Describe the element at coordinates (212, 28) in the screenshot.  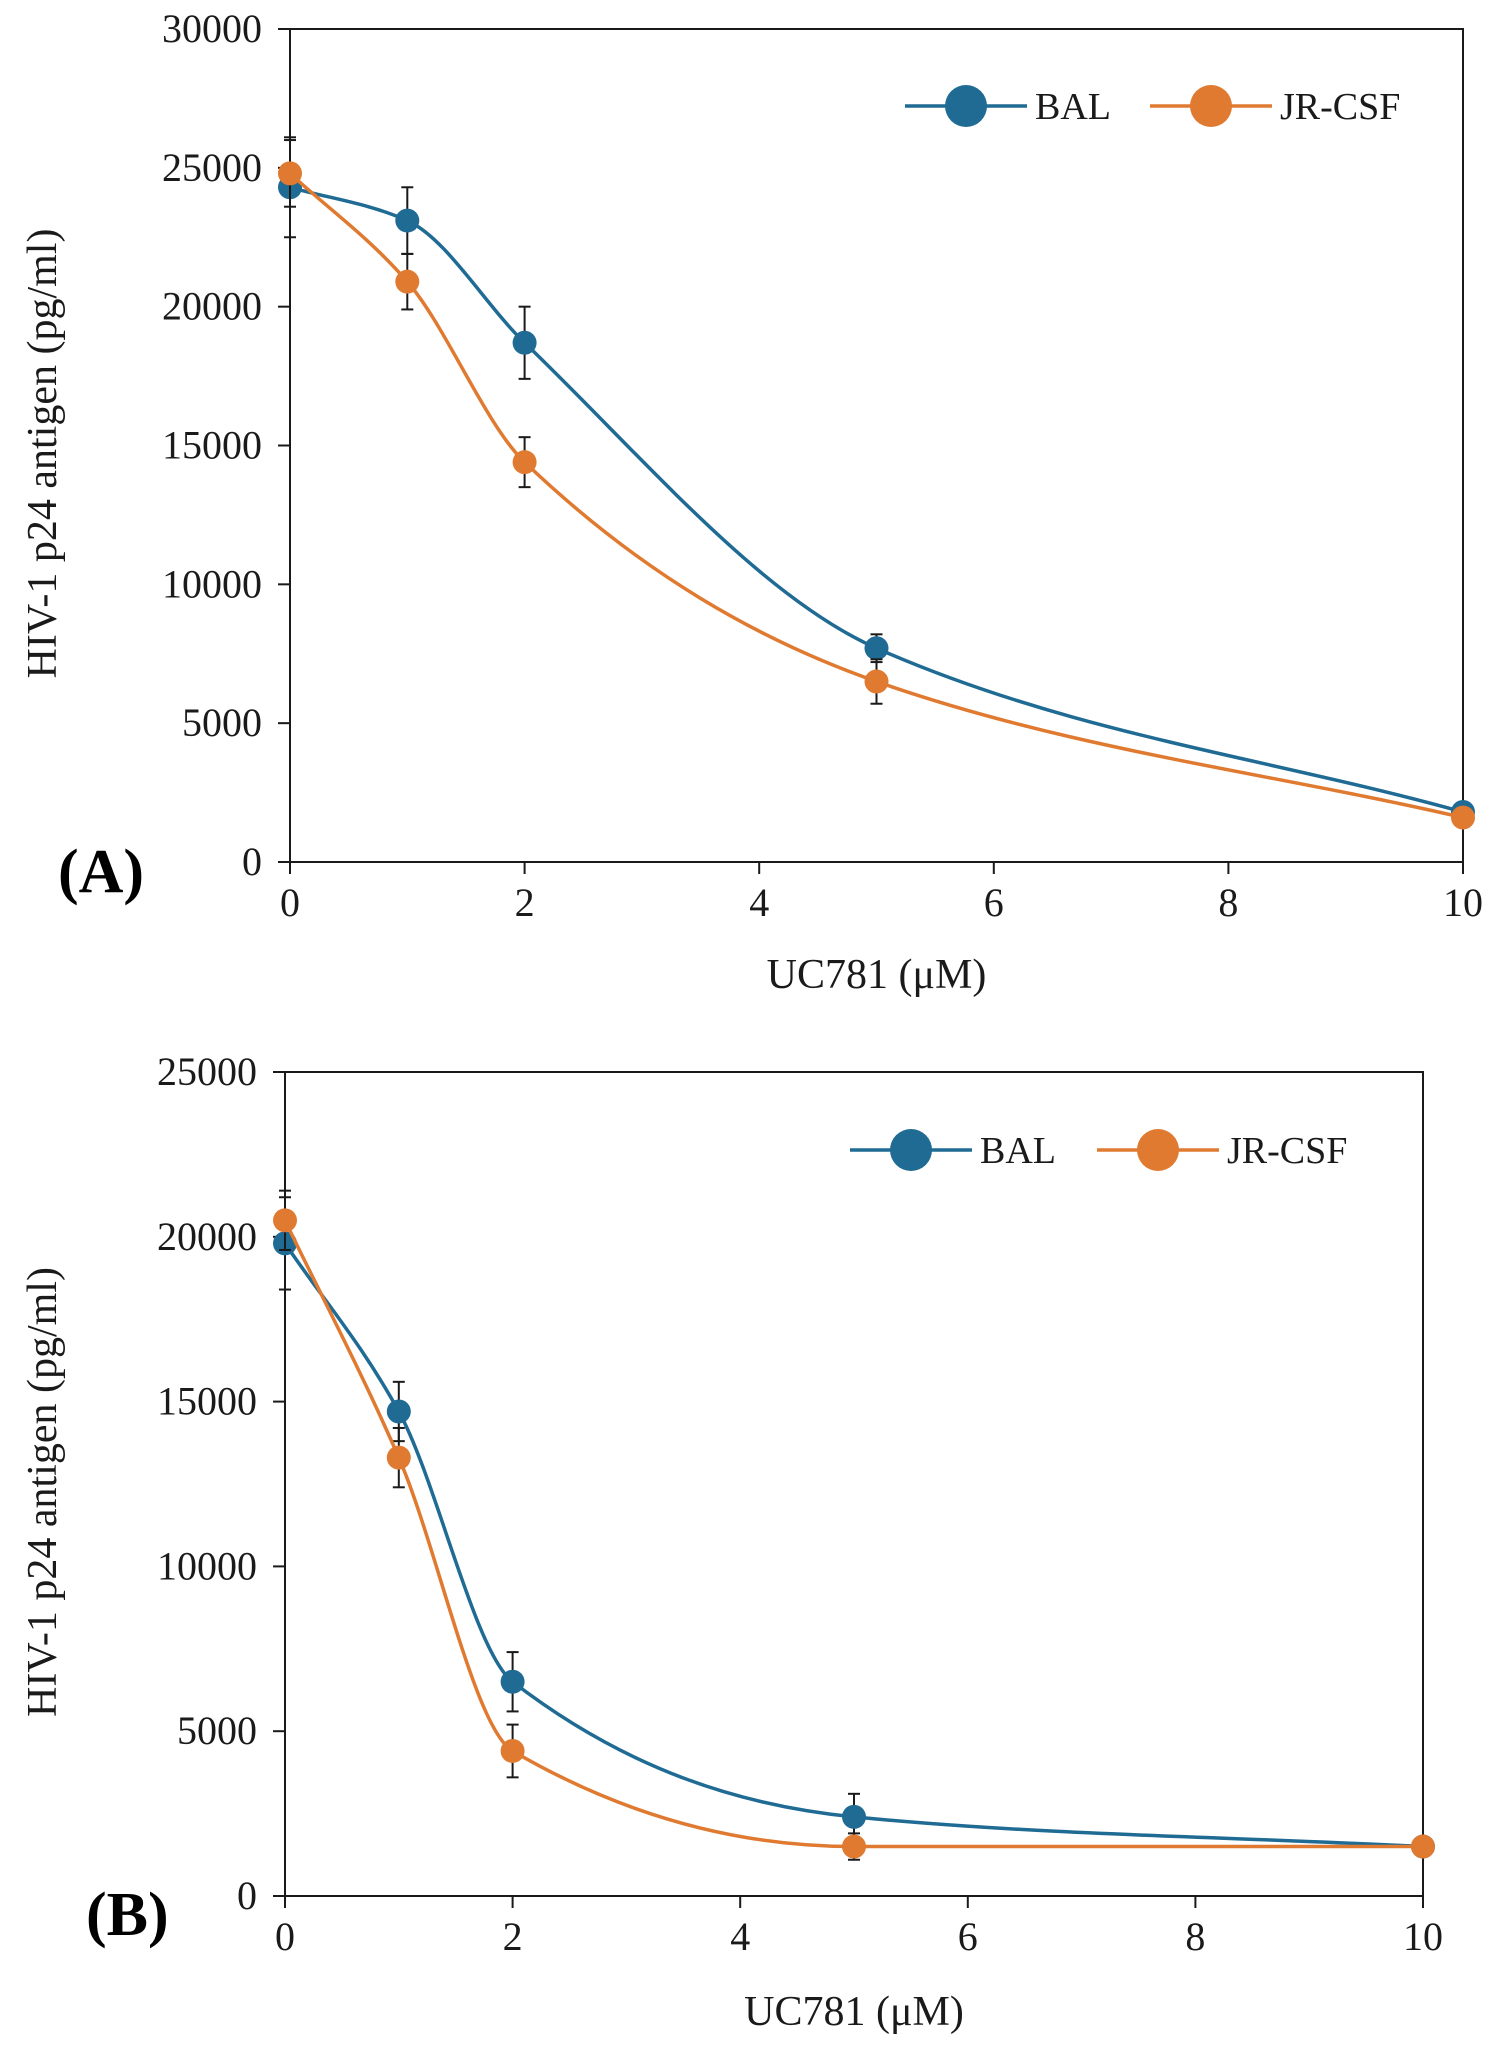
I see `y-tick-label: 30000` at that location.